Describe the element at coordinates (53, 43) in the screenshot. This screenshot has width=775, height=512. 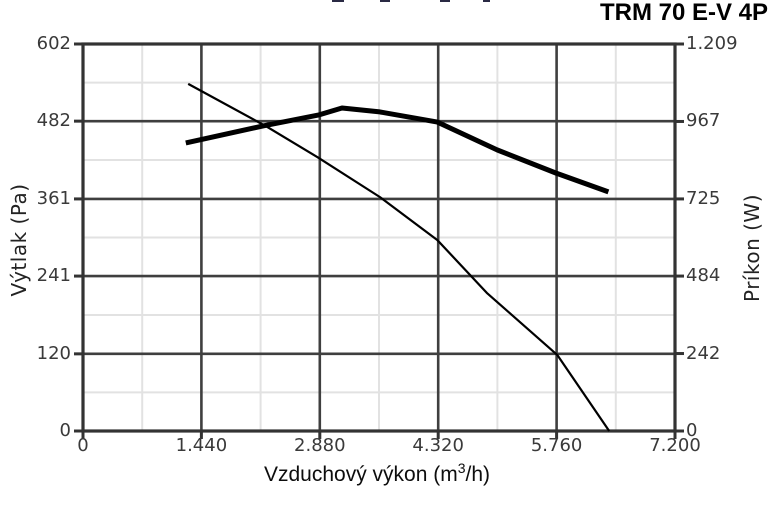
I see `y-left-tick-label: 602` at that location.